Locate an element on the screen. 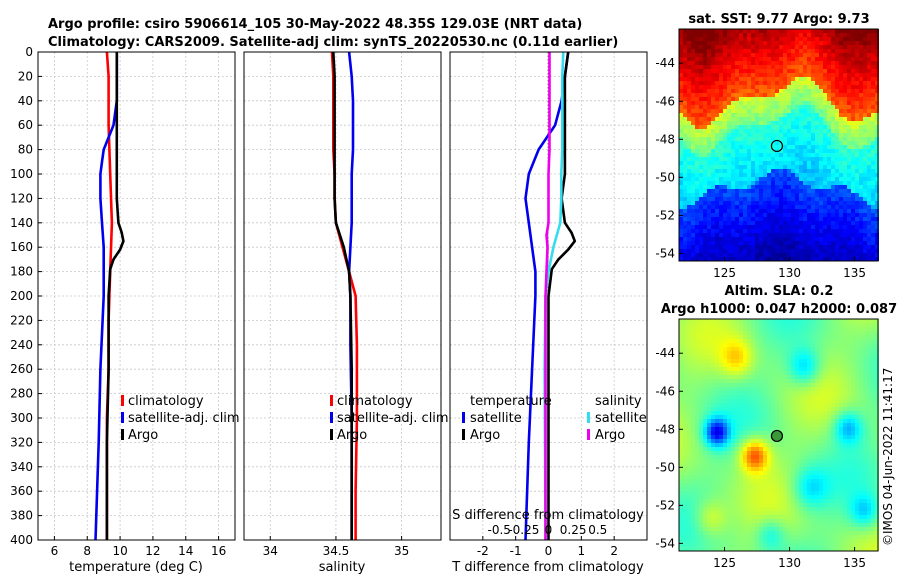  sst-map-title: sat. SST: 9.77 Argo: 9.73 is located at coordinates (778, 19).